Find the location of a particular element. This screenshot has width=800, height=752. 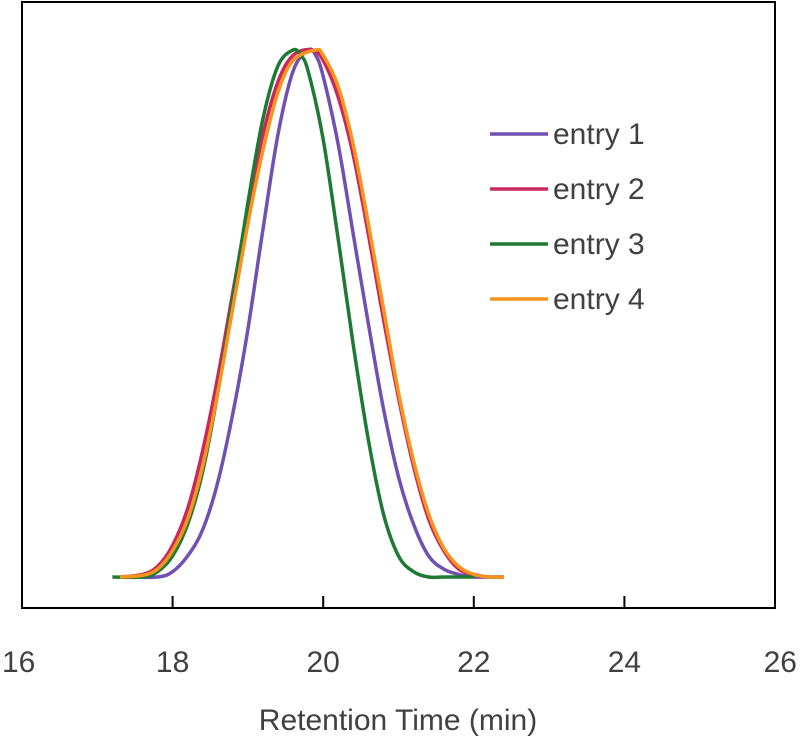

legend-label-3: entry 3 is located at coordinates (599, 244).